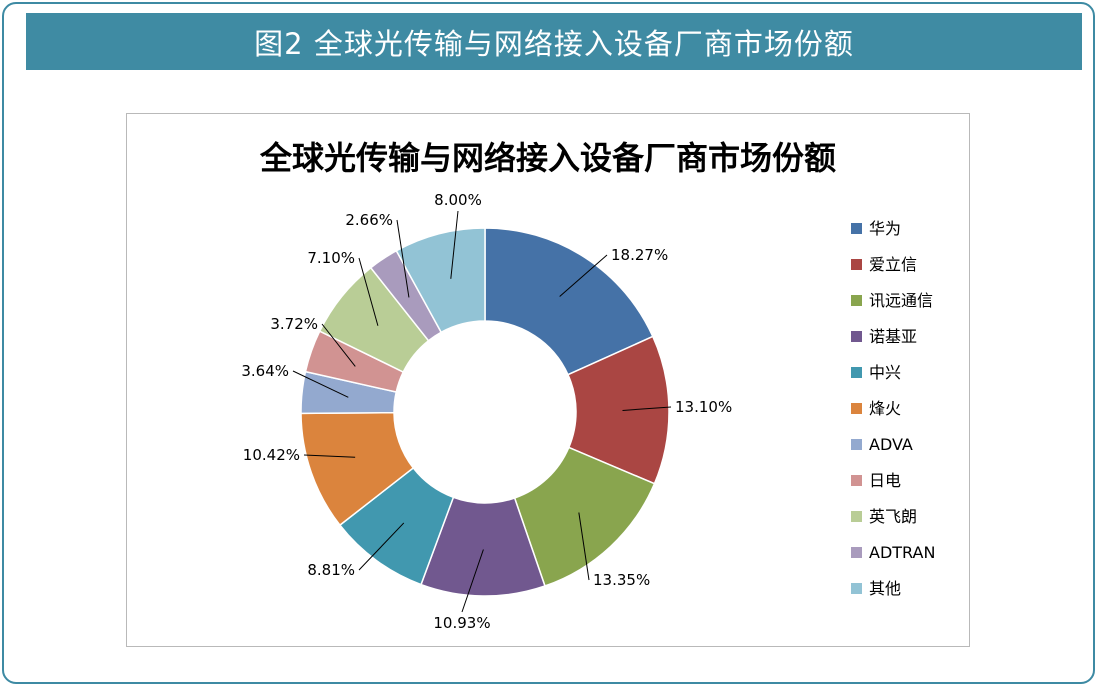  I want to click on legend-label-9: 英飞朗, so click(893, 516).